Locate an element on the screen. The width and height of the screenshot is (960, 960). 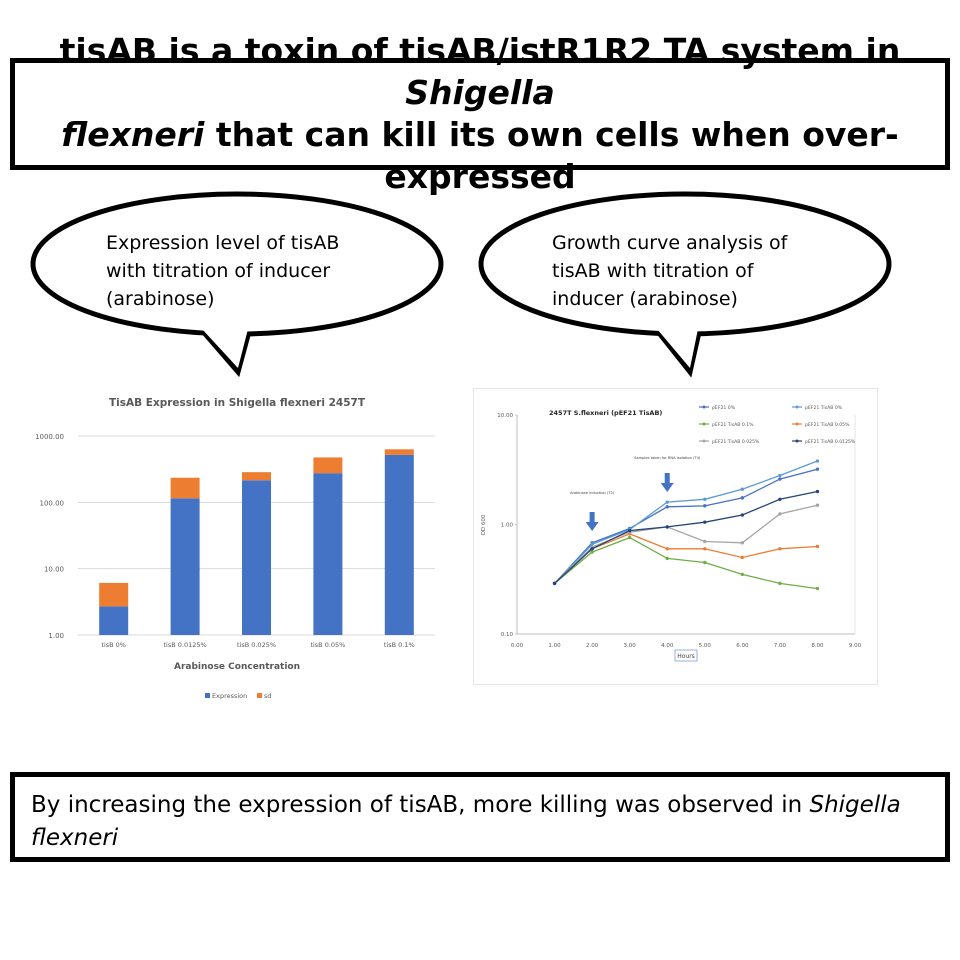
chart-title: 2457T S.flexneri (pEF21 TisAB) is located at coordinates (605, 413).